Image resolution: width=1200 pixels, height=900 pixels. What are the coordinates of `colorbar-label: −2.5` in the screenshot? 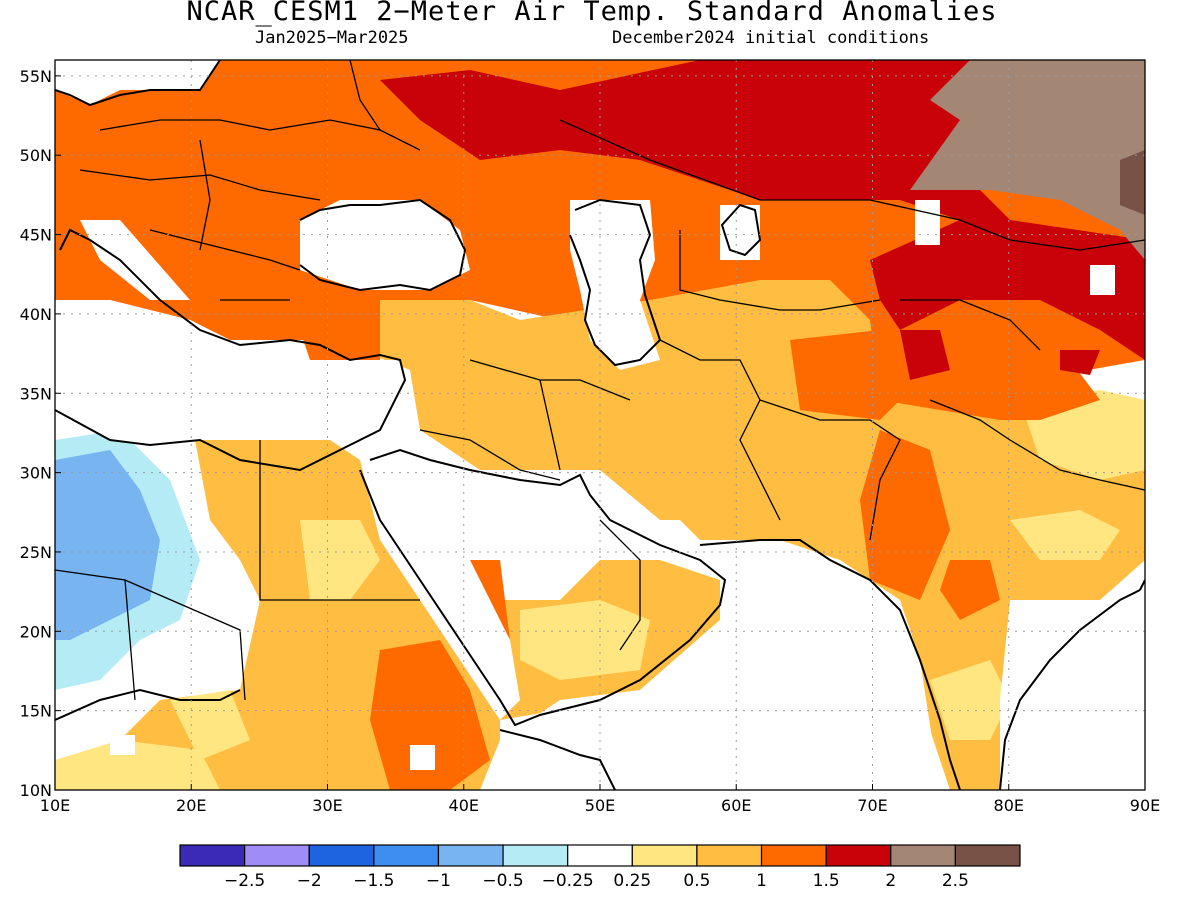 It's located at (244, 881).